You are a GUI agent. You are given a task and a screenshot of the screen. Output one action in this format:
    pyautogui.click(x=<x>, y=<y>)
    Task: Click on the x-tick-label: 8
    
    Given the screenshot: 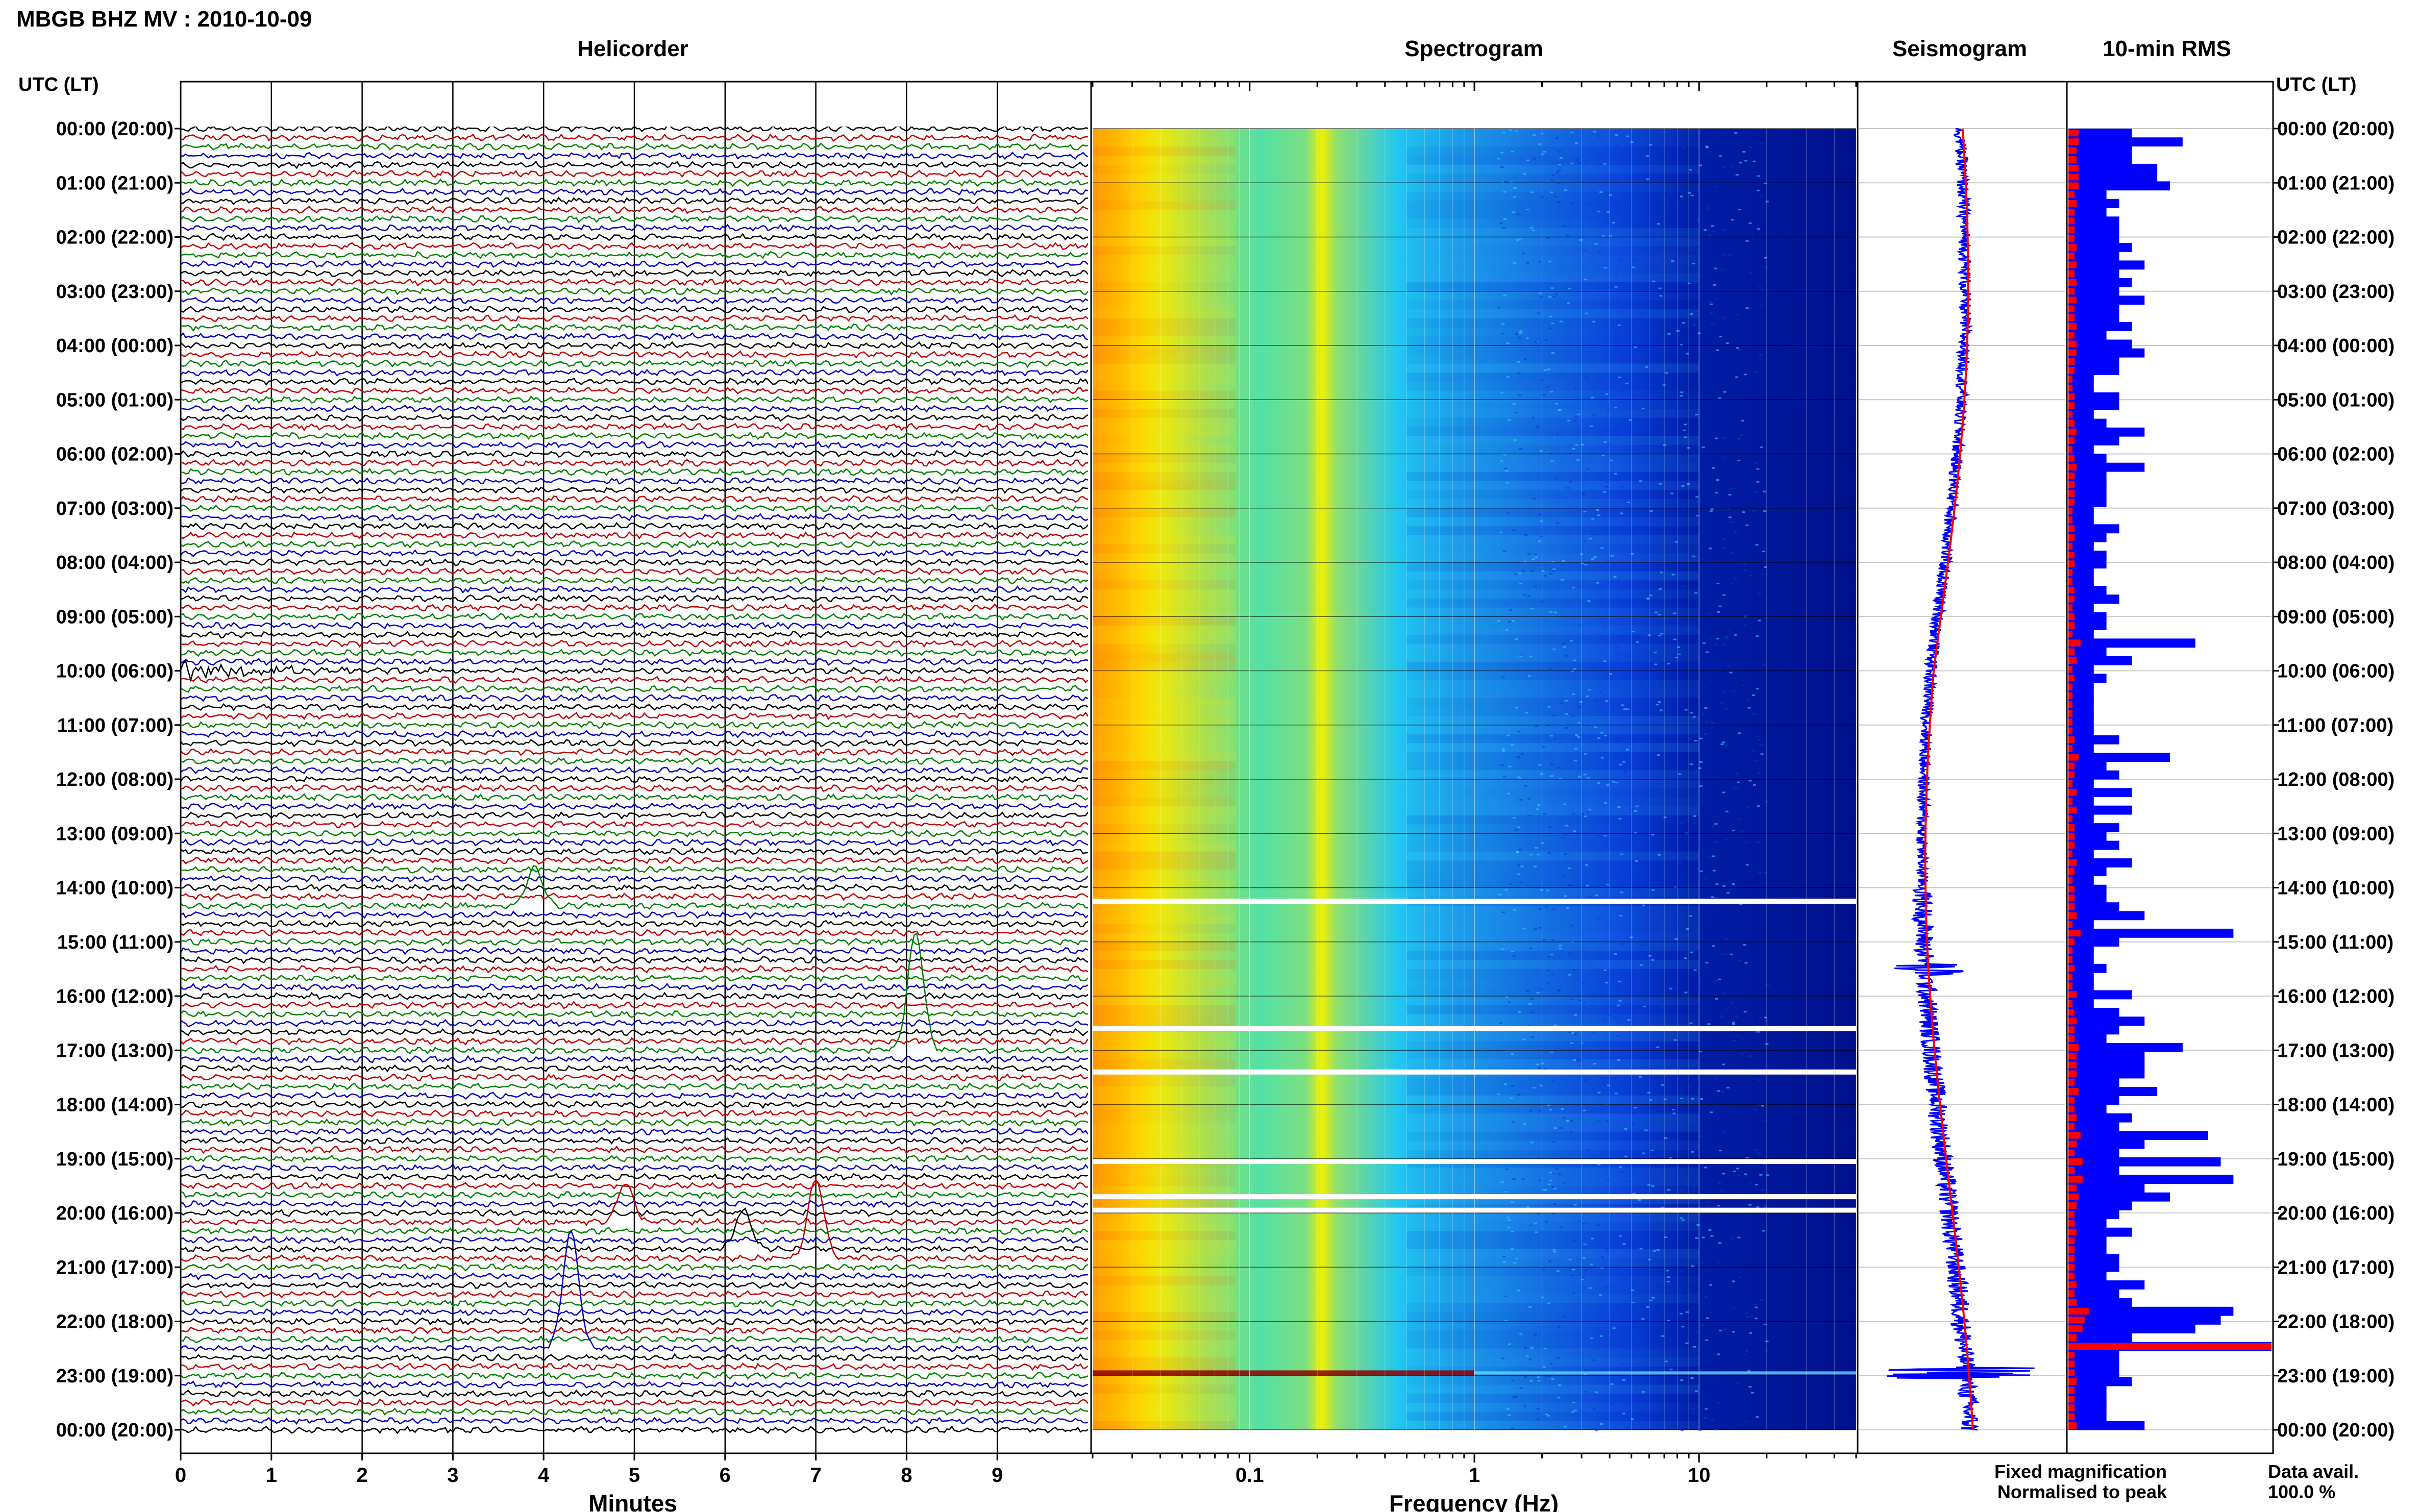 What is the action you would take?
    pyautogui.click(x=906, y=1475)
    